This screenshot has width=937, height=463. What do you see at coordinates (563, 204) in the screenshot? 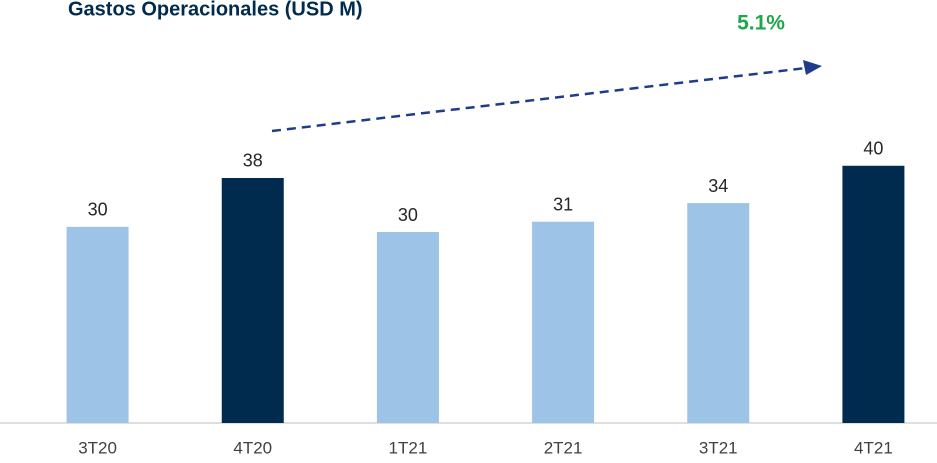
I see `data-label: 31` at bounding box center [563, 204].